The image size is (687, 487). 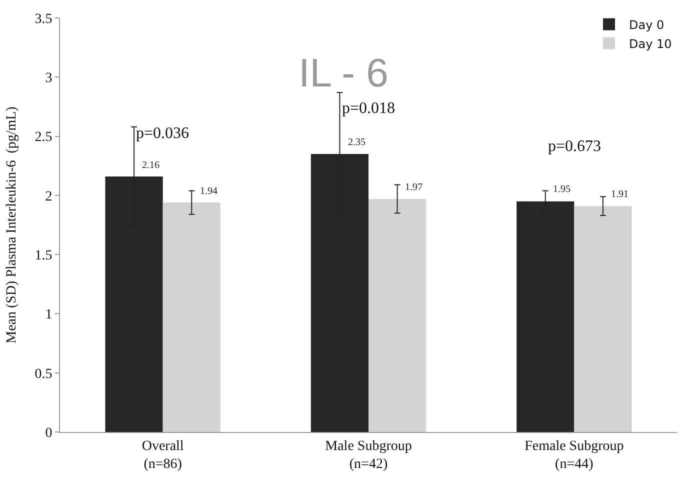 What do you see at coordinates (48, 315) in the screenshot?
I see `y-tick-label: 1` at bounding box center [48, 315].